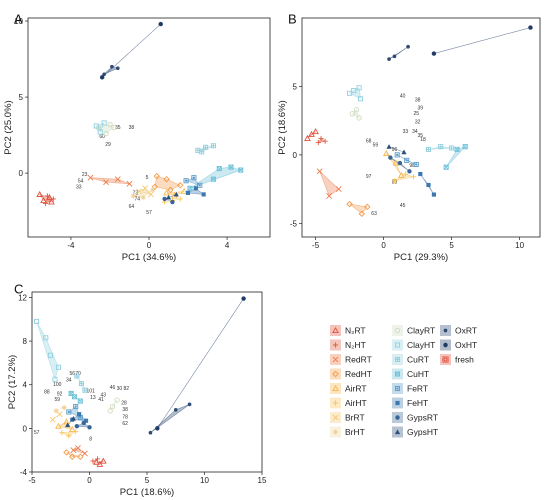 The image size is (550, 500). I want to click on x-axis-title: PC1 (18.6%), so click(147, 492).